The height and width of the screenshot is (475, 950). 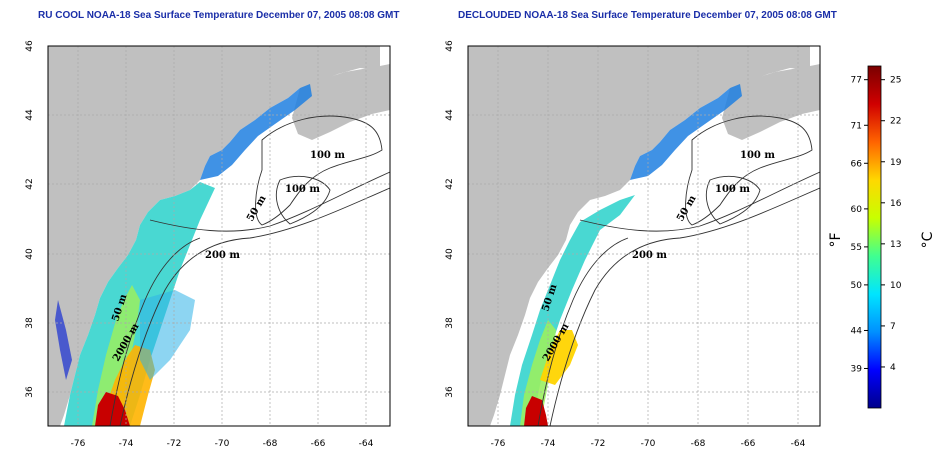 I want to click on fahrenheit-unit-label: °F, so click(x=836, y=239).